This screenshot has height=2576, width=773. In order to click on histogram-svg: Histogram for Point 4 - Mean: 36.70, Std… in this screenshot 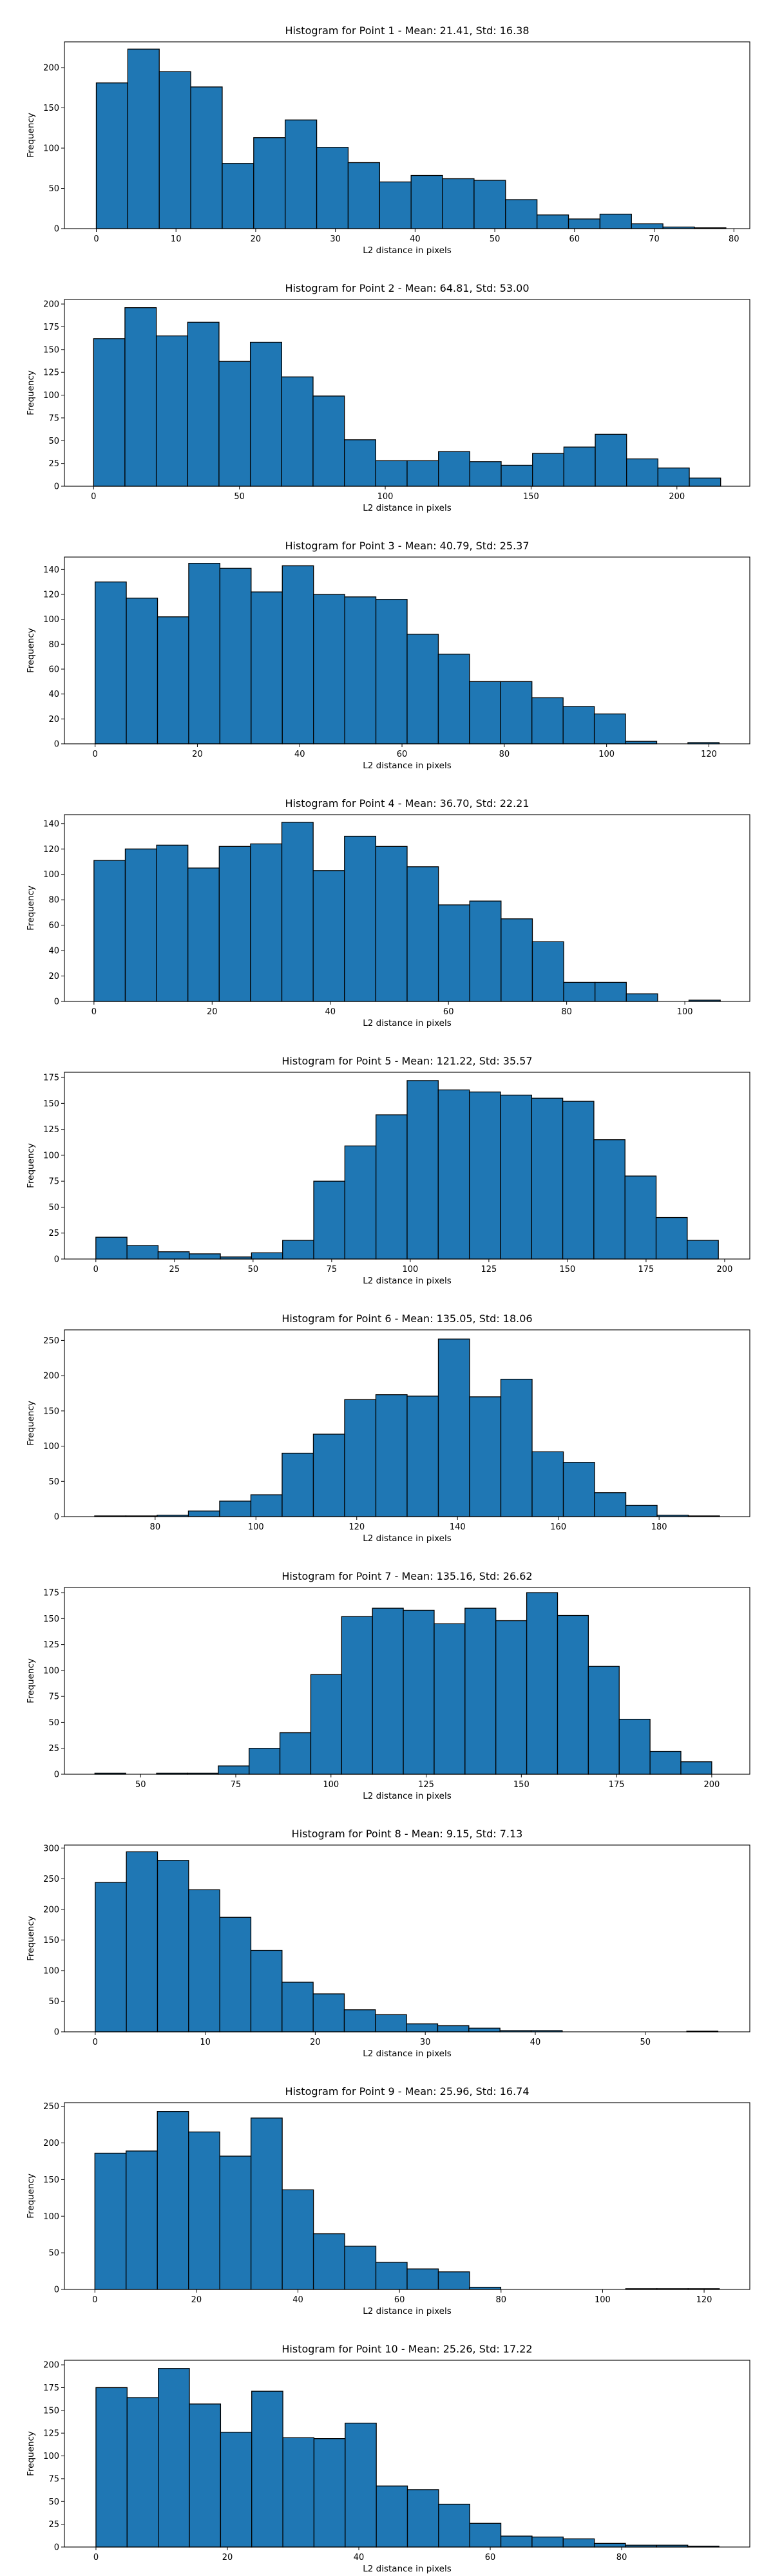, I will do `click(388, 912)`.